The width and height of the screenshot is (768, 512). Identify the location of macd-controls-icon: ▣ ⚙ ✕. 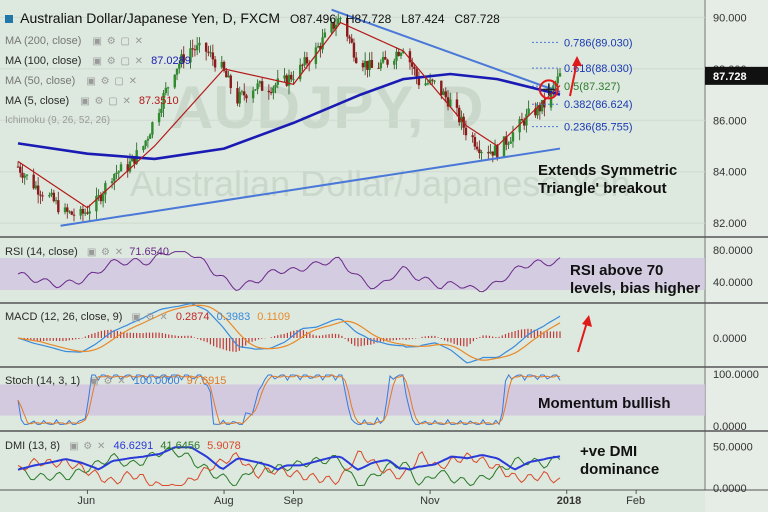
(150, 317).